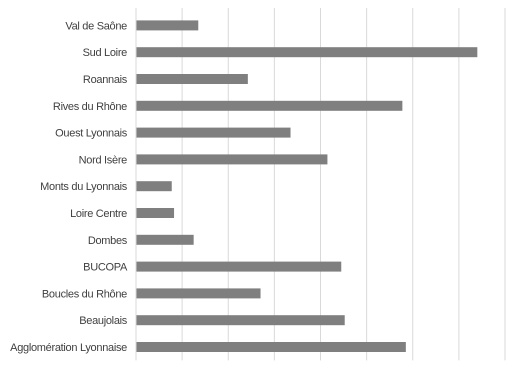 The image size is (520, 376). I want to click on category-label-9: BUCOPA, so click(105, 268).